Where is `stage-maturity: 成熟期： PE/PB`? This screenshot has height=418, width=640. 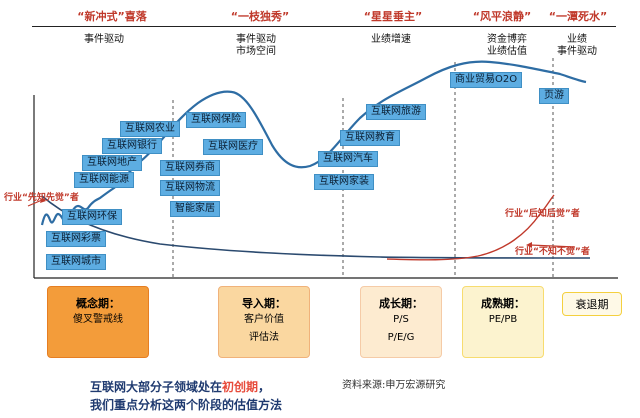
stage-maturity: 成熟期： PE/PB is located at coordinates (503, 322).